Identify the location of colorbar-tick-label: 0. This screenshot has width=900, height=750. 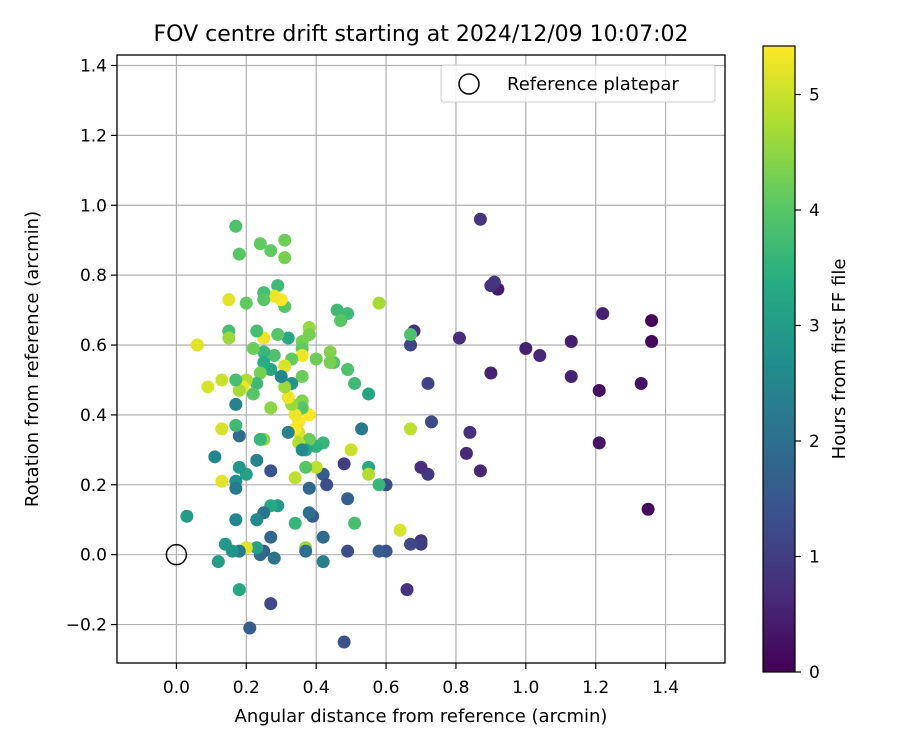
(814, 673).